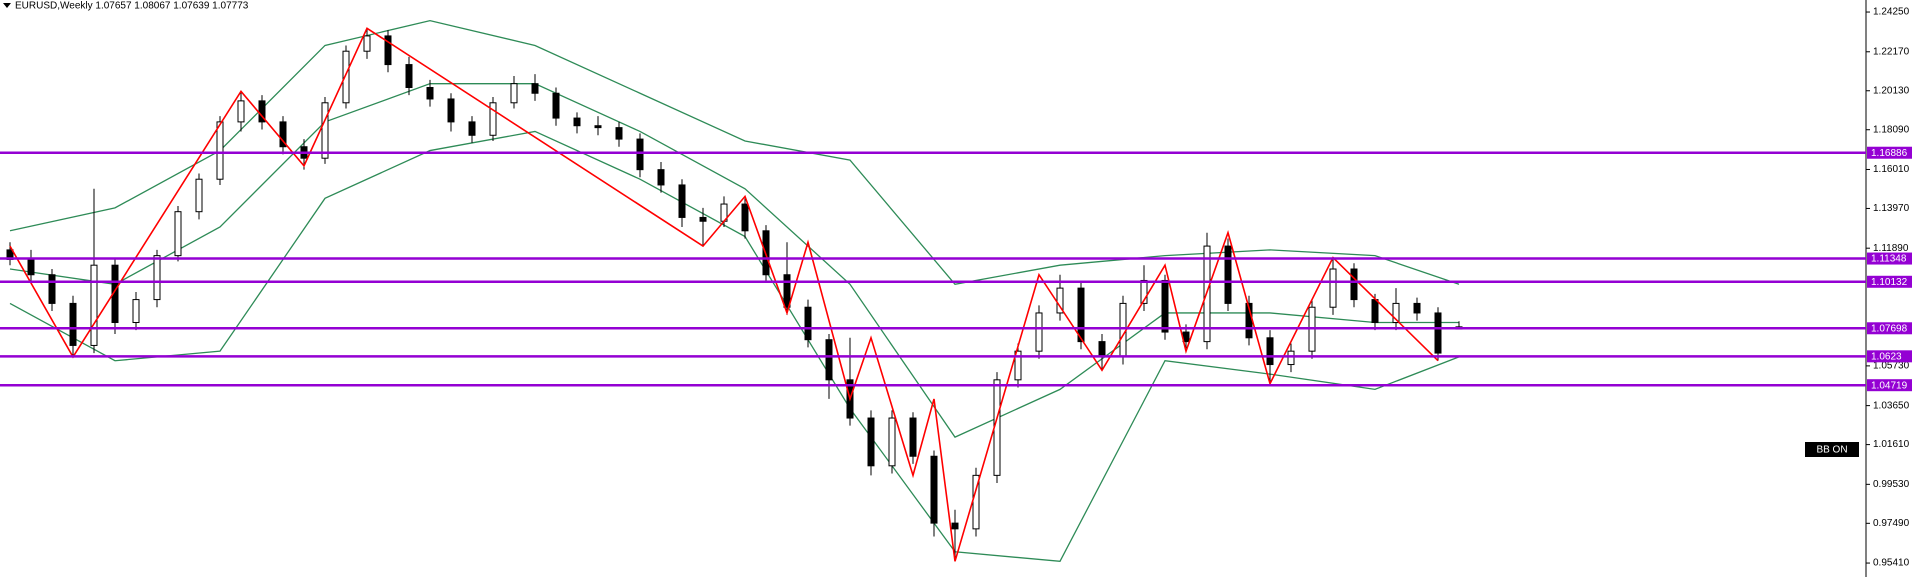 The image size is (1915, 577). What do you see at coordinates (1891, 444) in the screenshot?
I see `y-tick-label: 1.01610` at bounding box center [1891, 444].